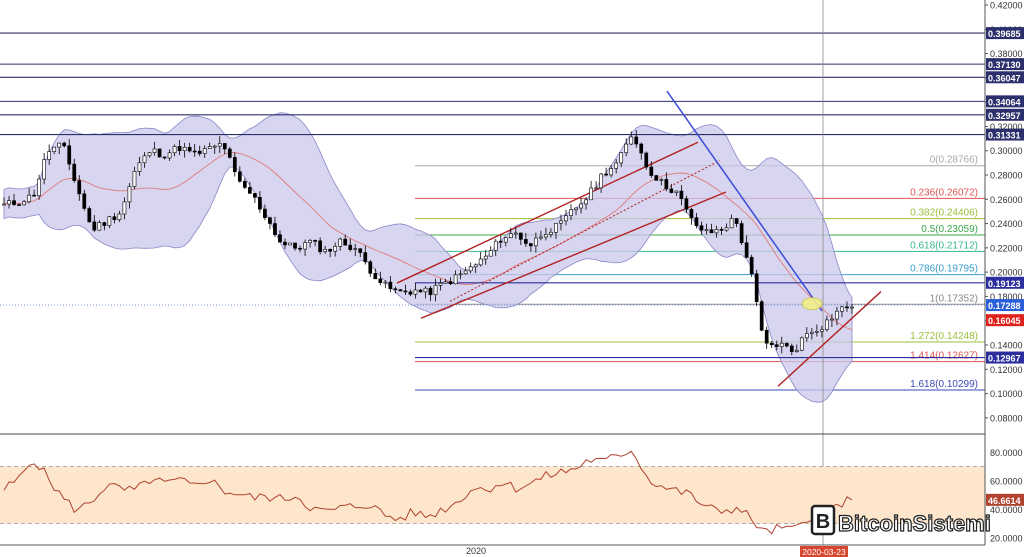  I want to click on channel-median-line, so click(585, 230).